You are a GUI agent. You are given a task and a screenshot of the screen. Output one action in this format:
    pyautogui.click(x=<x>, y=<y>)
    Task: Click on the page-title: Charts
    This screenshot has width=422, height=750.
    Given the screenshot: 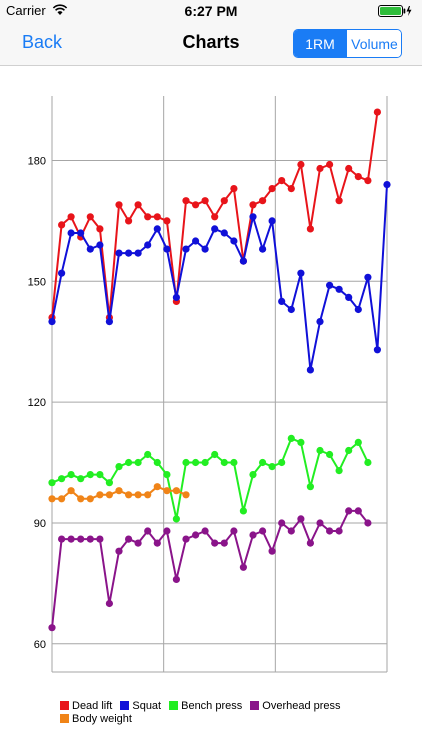 What is the action you would take?
    pyautogui.click(x=211, y=42)
    